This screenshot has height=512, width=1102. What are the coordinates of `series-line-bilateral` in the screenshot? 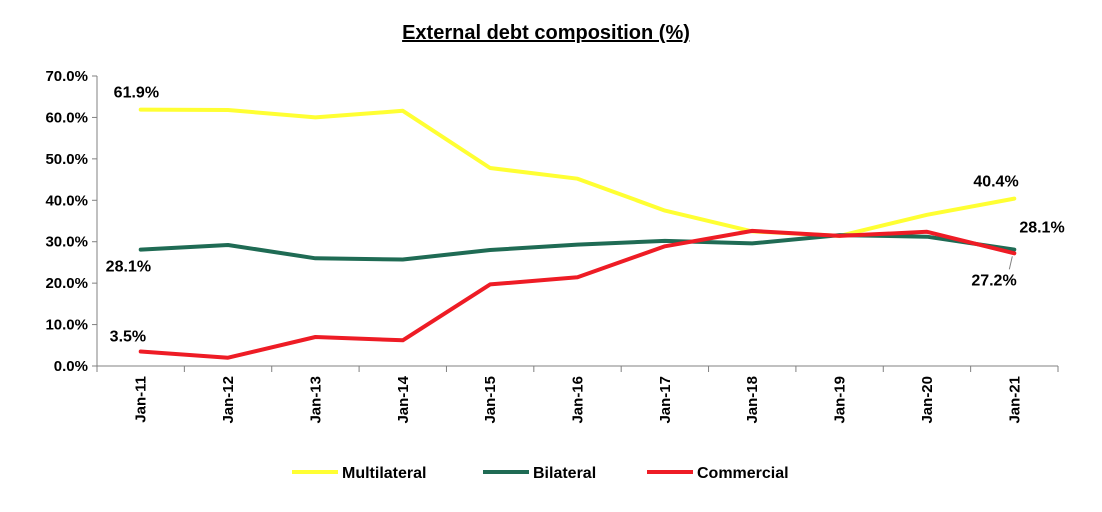 It's located at (577, 247).